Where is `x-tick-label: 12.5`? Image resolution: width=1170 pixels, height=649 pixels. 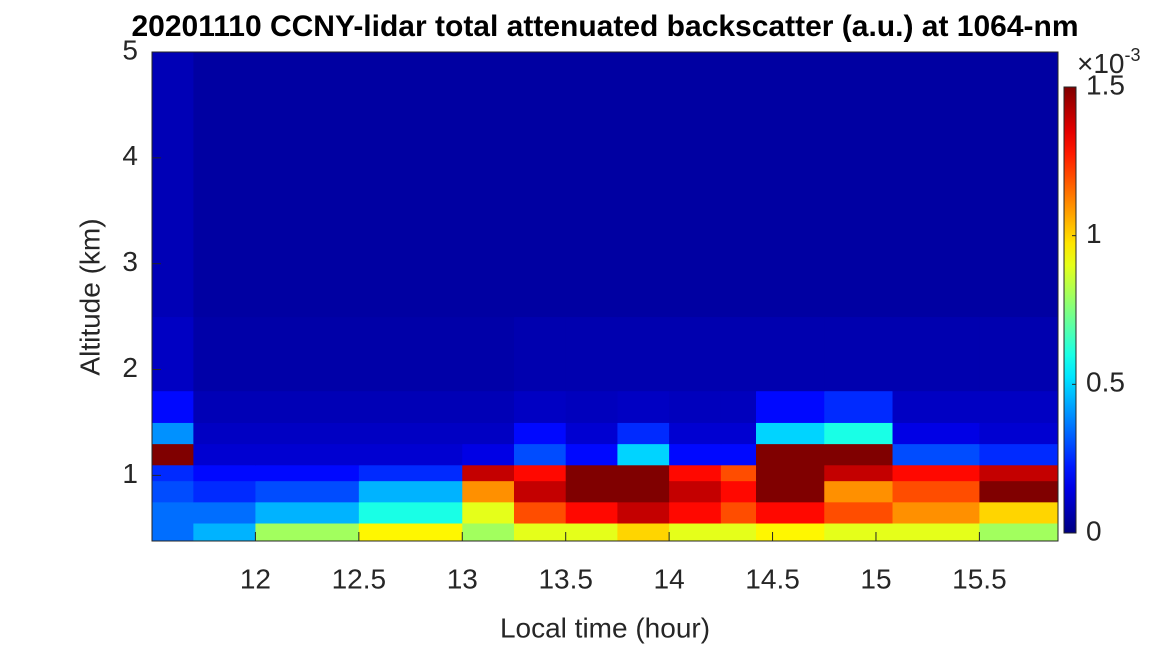 x-tick-label: 12.5 is located at coordinates (359, 578).